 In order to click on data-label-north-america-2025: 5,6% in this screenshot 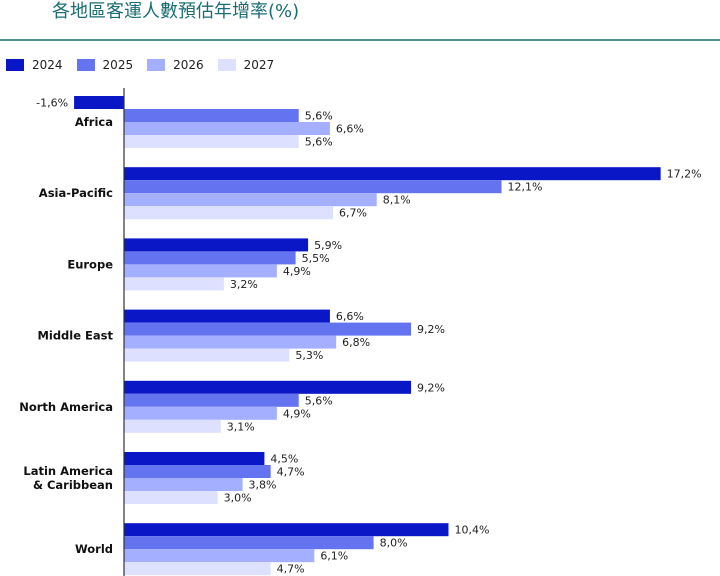, I will do `click(319, 400)`.